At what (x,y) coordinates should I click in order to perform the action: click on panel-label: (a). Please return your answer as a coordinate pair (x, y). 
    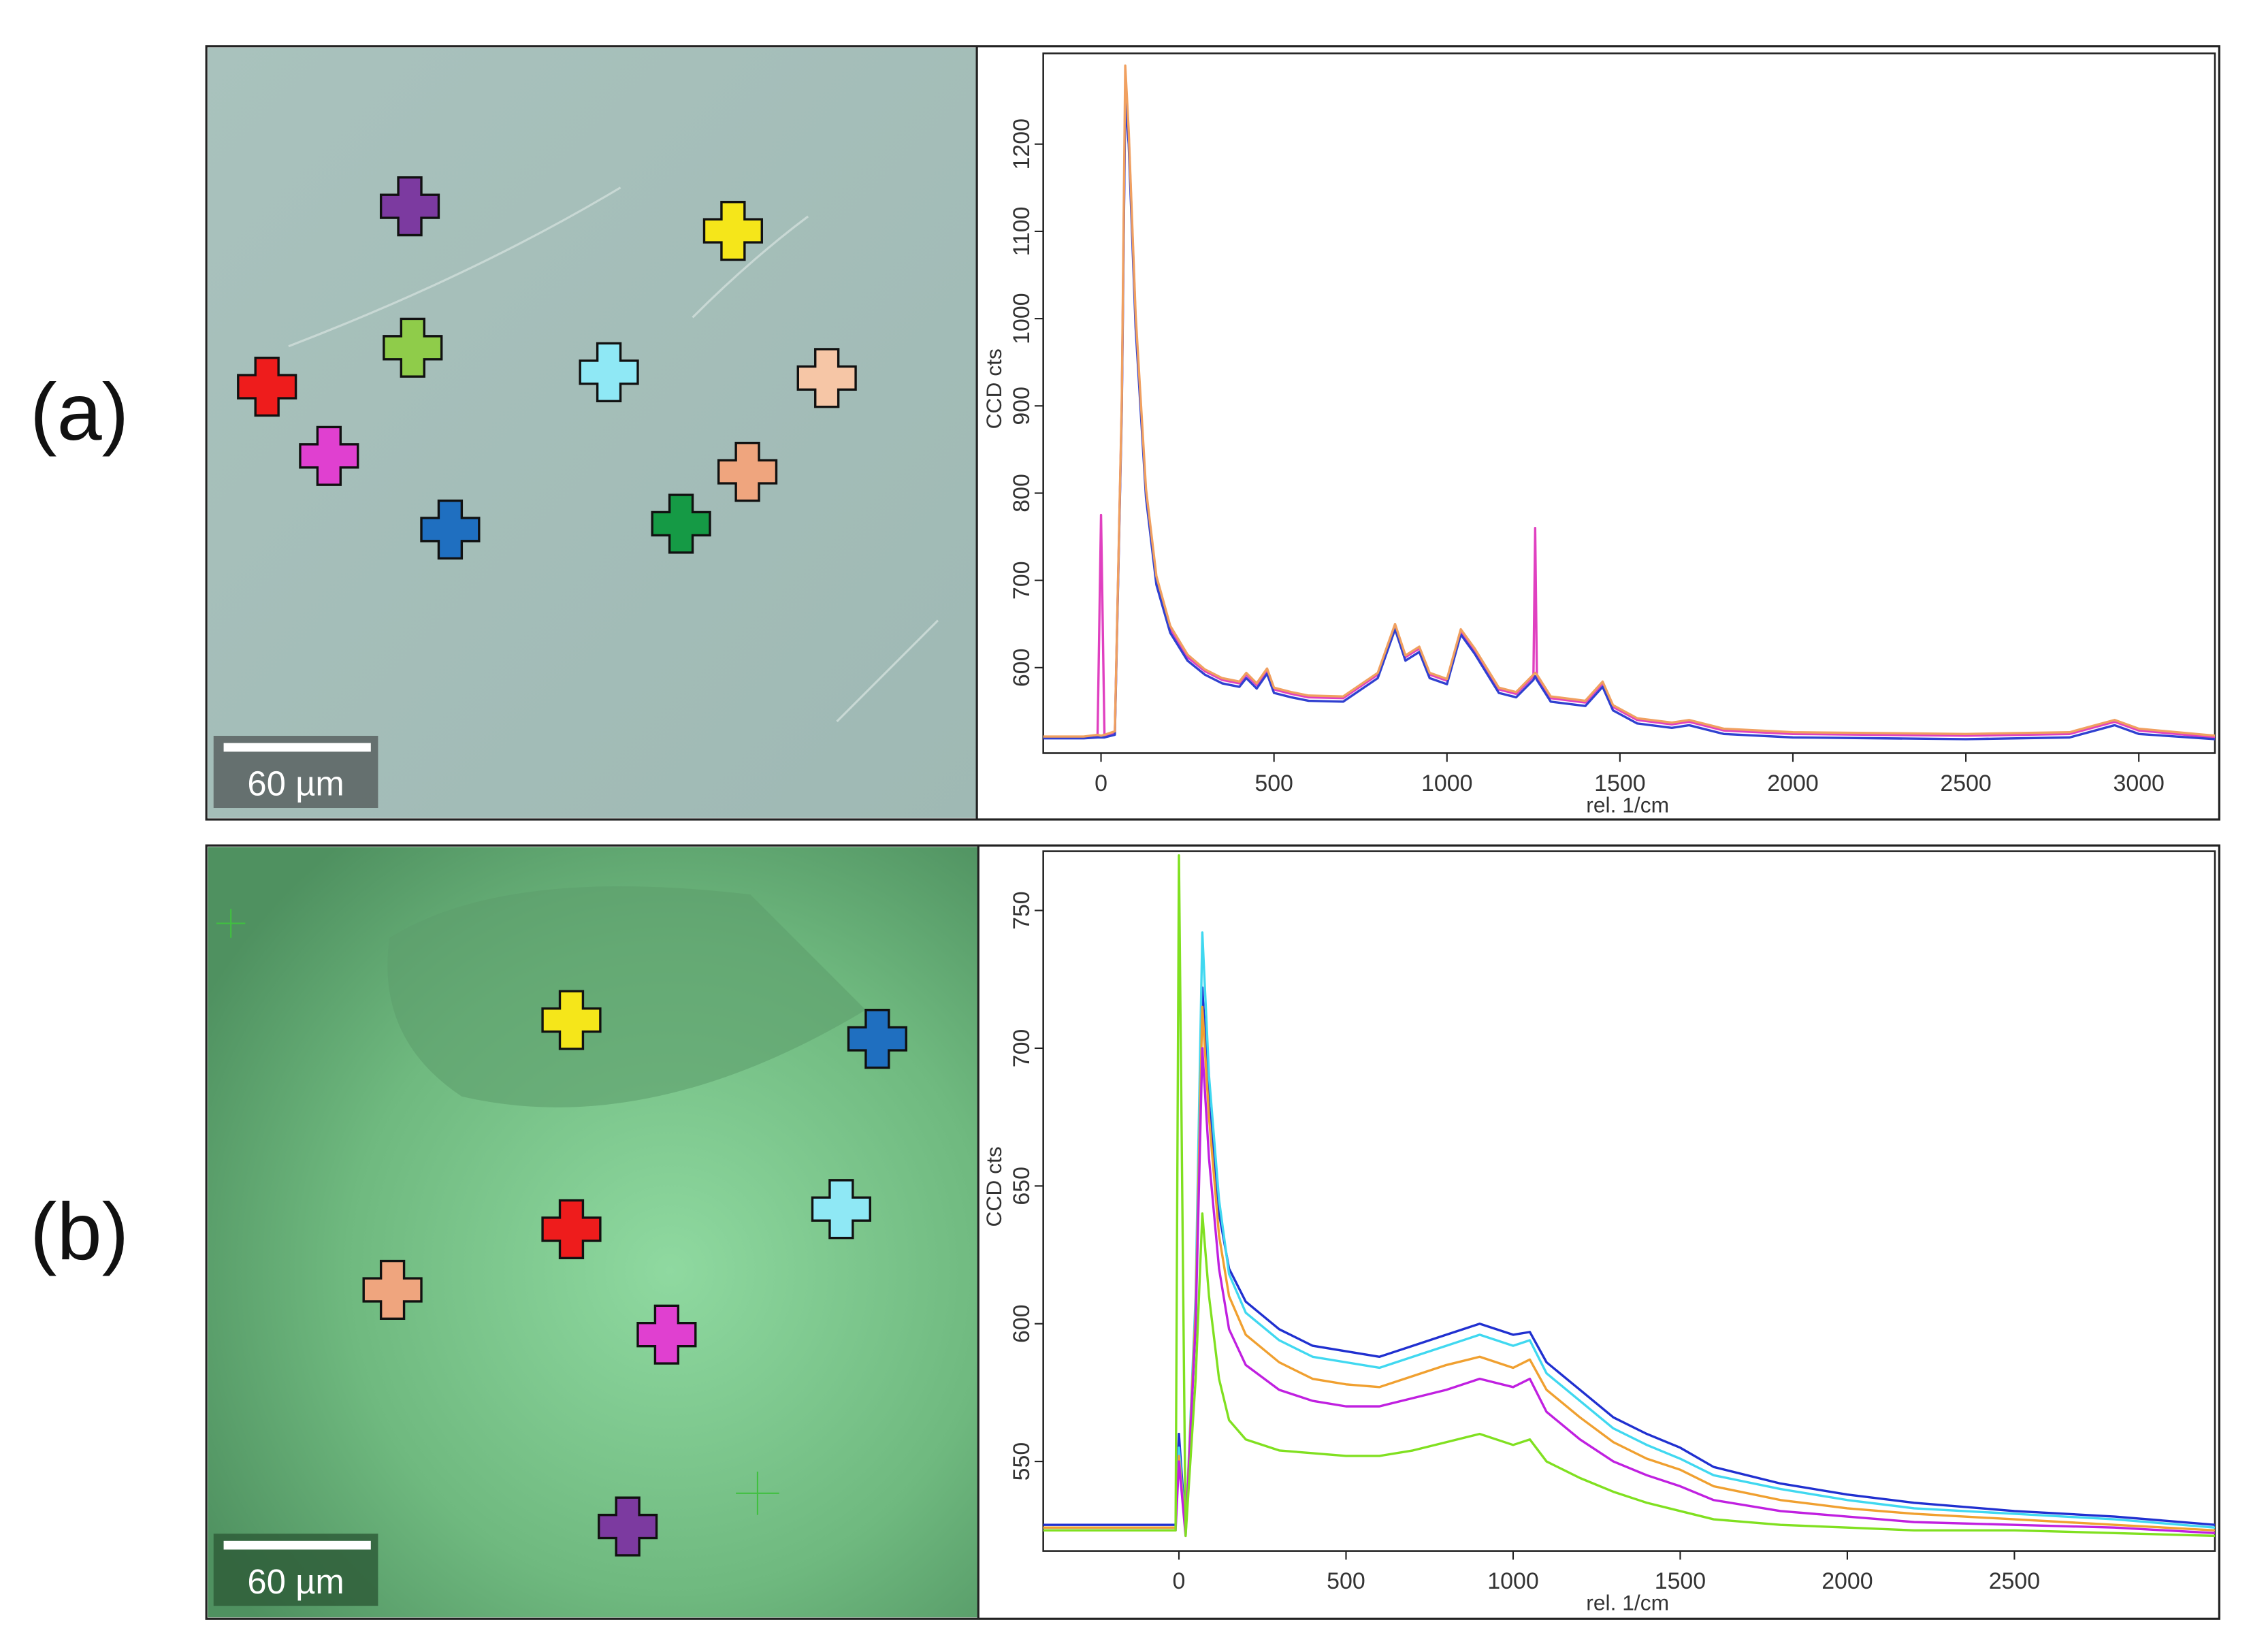
    Looking at the image, I should click on (79, 412).